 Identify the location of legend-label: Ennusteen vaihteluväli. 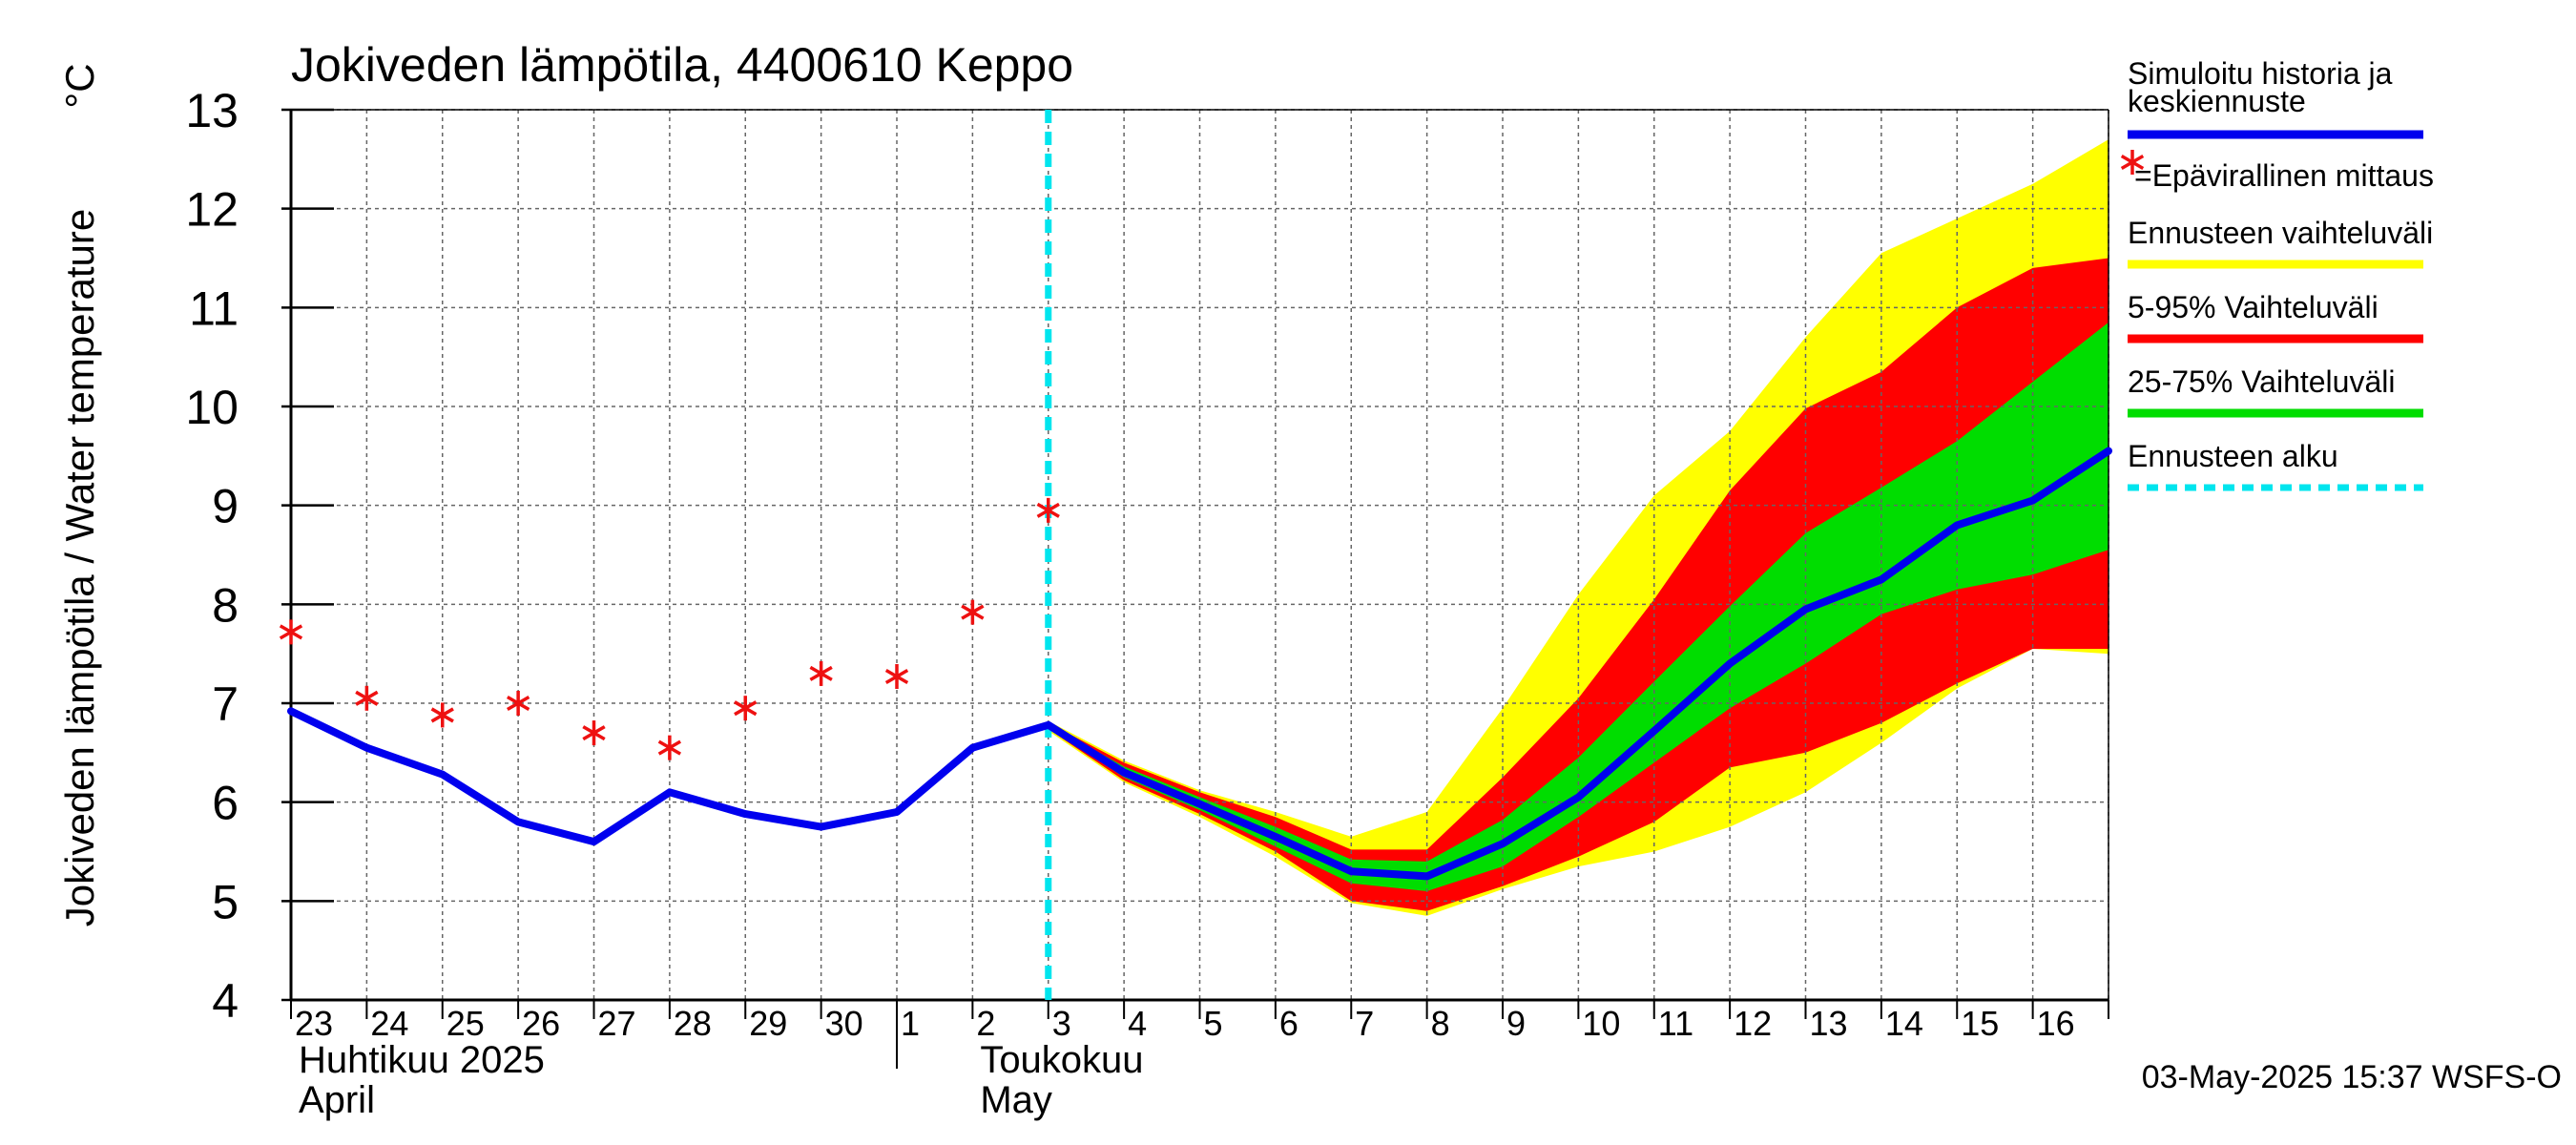
(2280, 233).